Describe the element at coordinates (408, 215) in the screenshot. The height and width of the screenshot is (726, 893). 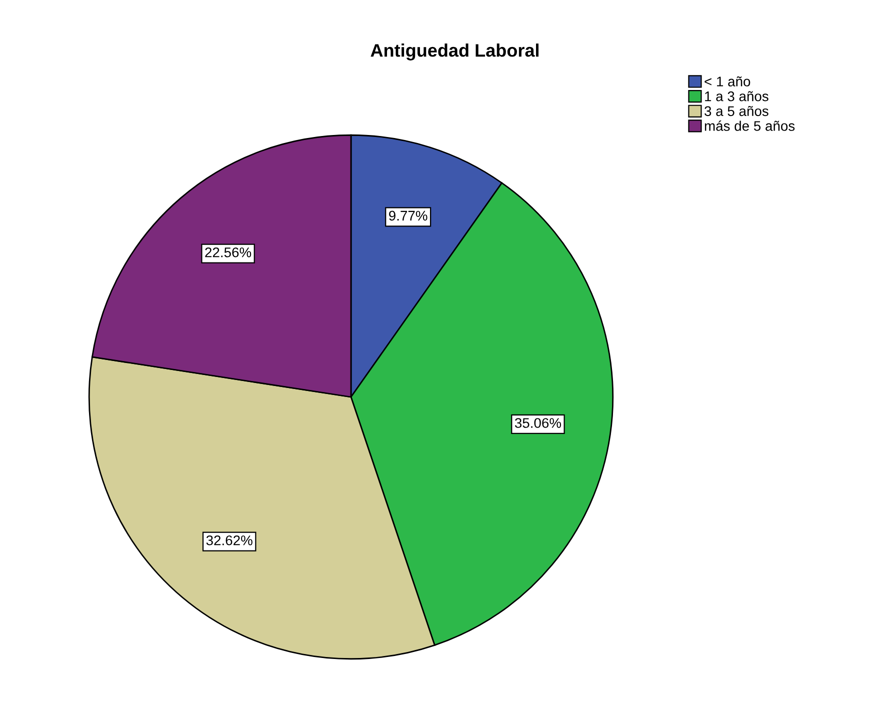
I see `data-label: 9.77%` at that location.